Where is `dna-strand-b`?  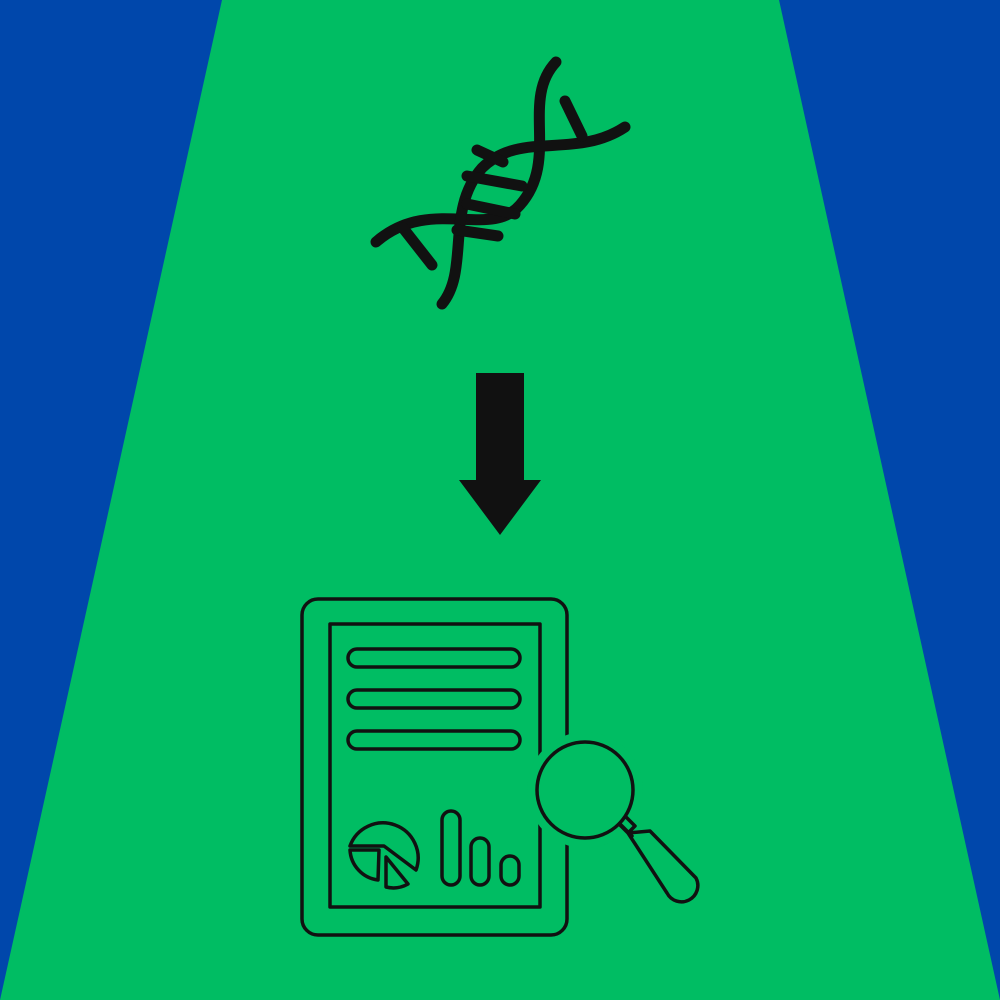
dna-strand-b is located at coordinates (533, 215).